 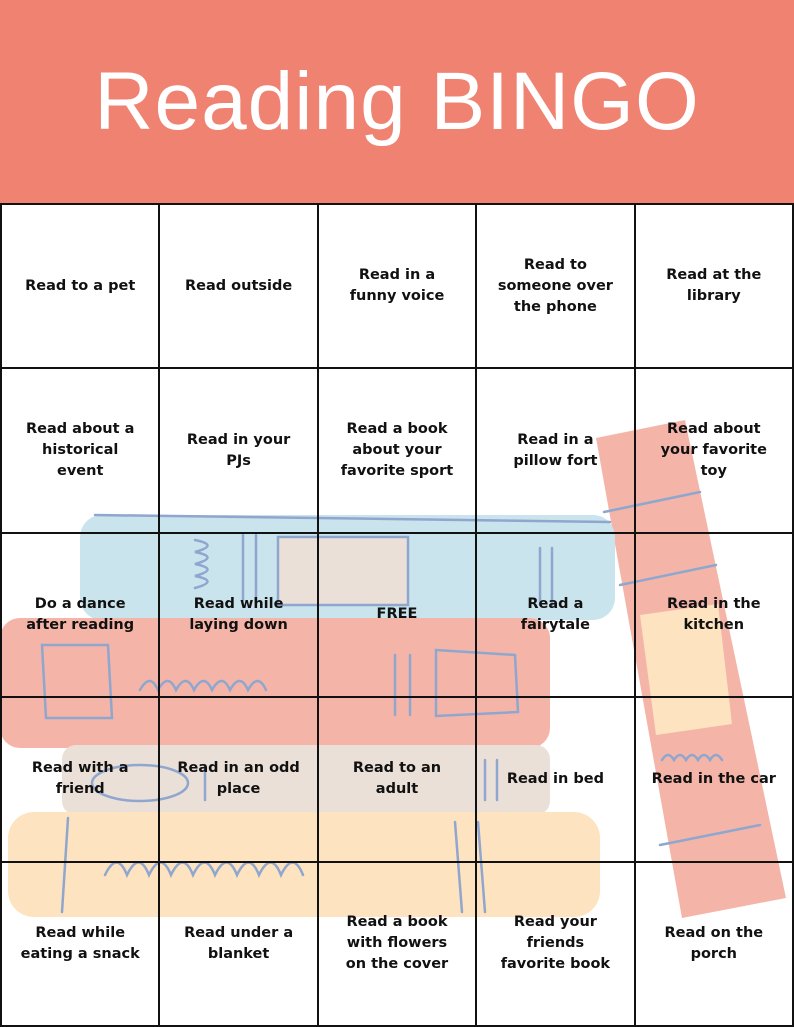 I want to click on bingo-cell: FREE, so click(x=398, y=616).